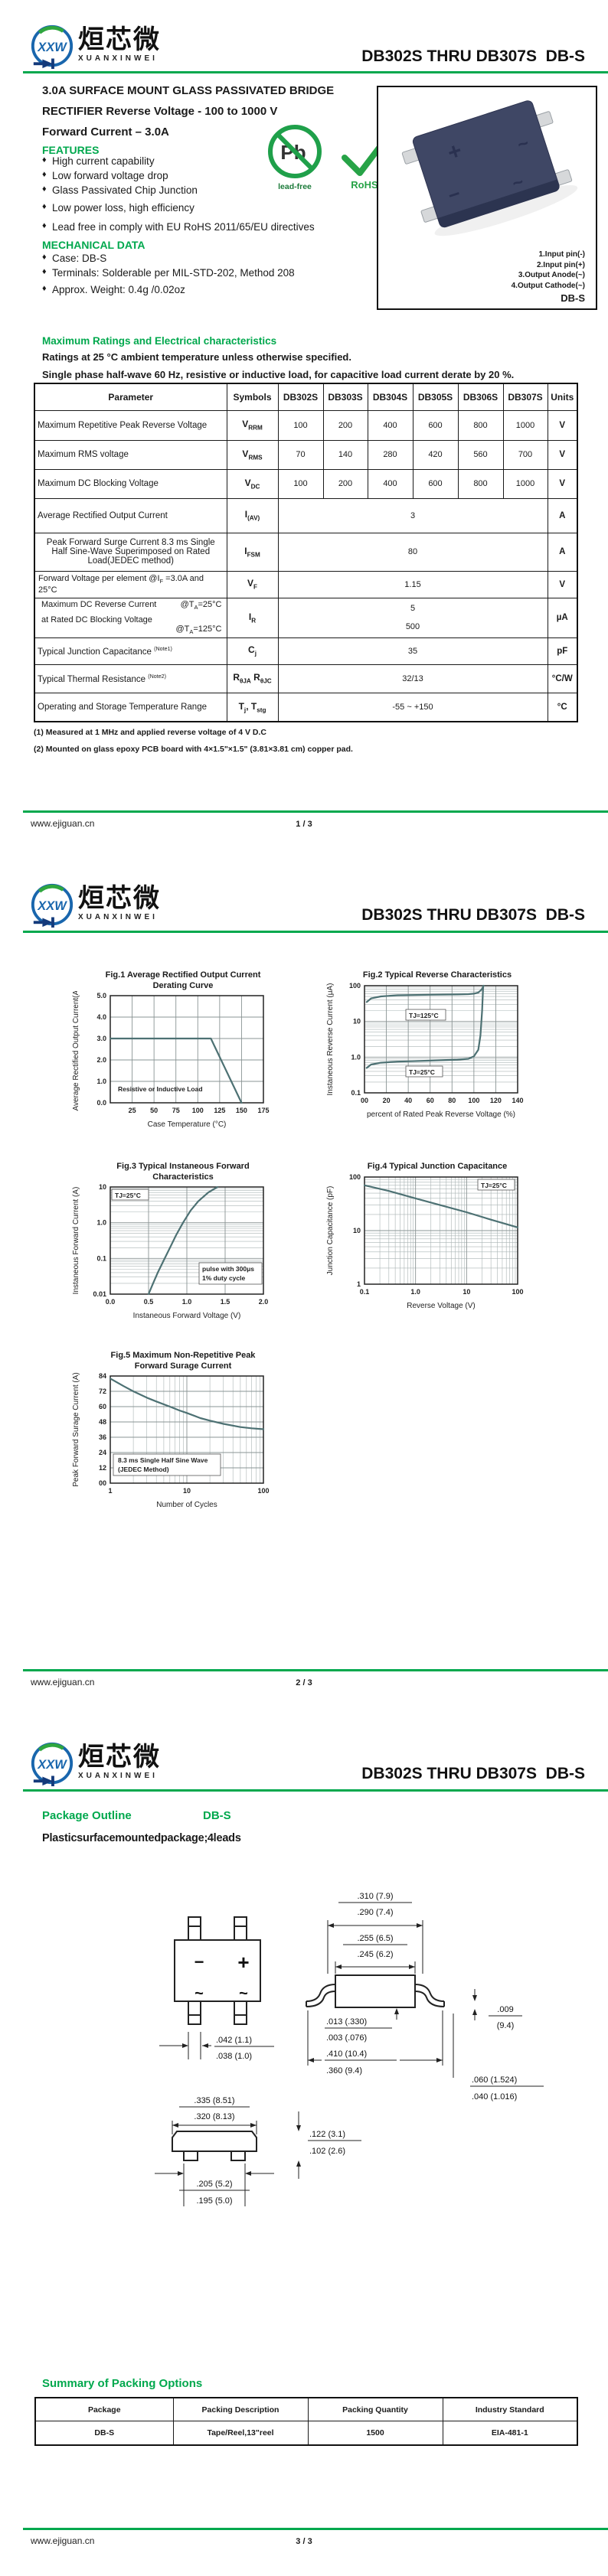 This screenshot has width=608, height=2576. What do you see at coordinates (435, 397) in the screenshot?
I see `col-header: DB305S` at bounding box center [435, 397].